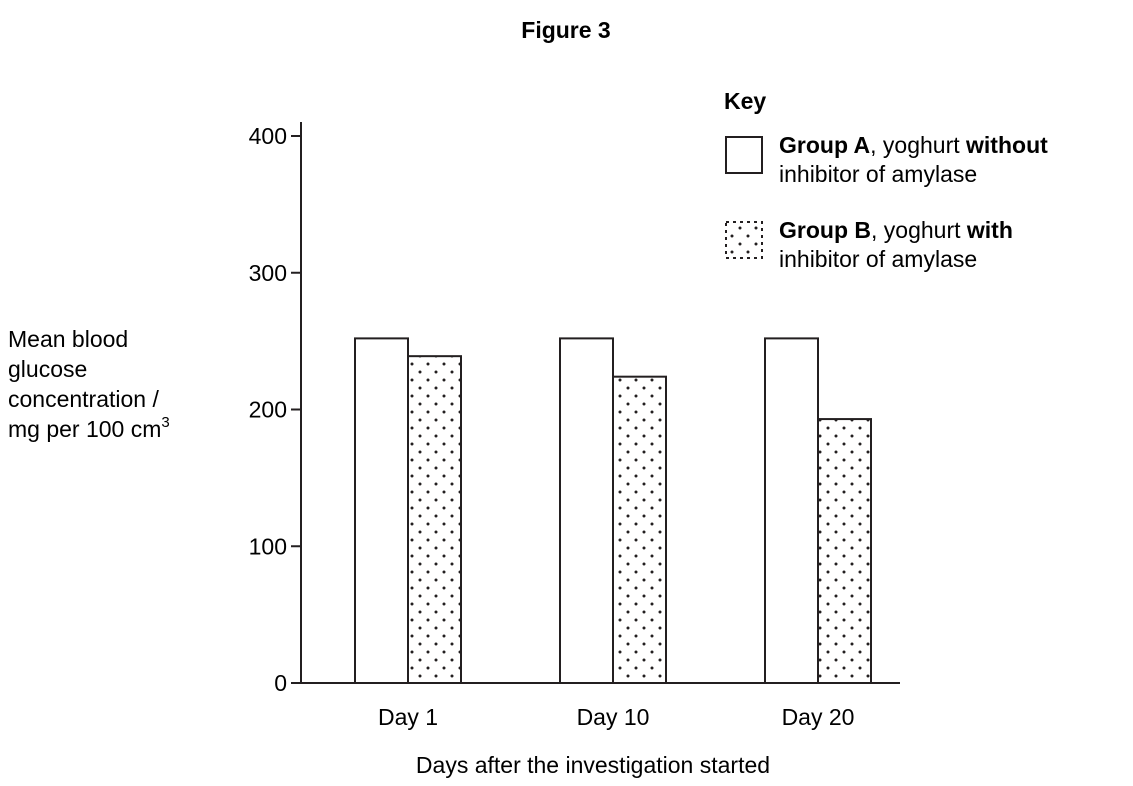  I want to click on legend-group-a-name: Group A, so click(824, 145).